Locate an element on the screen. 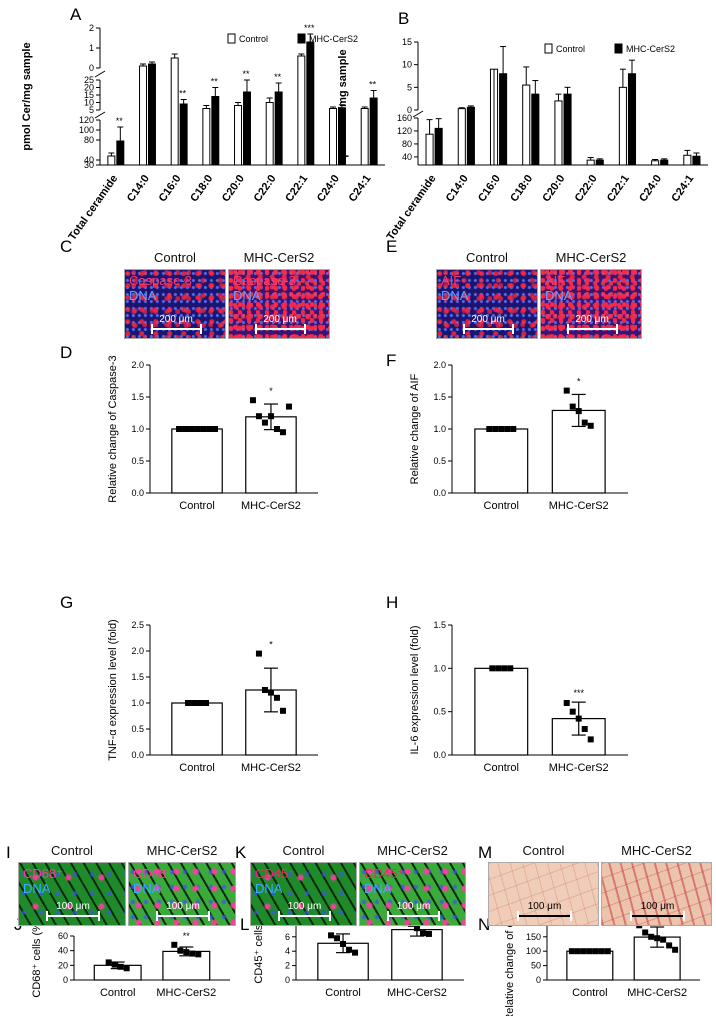  significance-F-1: * is located at coordinates (579, 382).